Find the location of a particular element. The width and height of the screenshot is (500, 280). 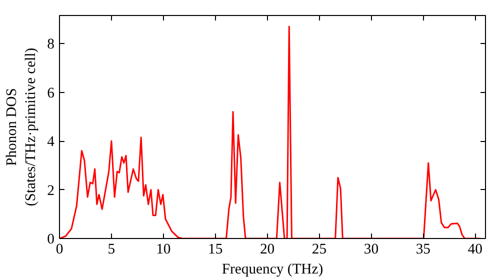

x-tick-label: 15 is located at coordinates (215, 250).